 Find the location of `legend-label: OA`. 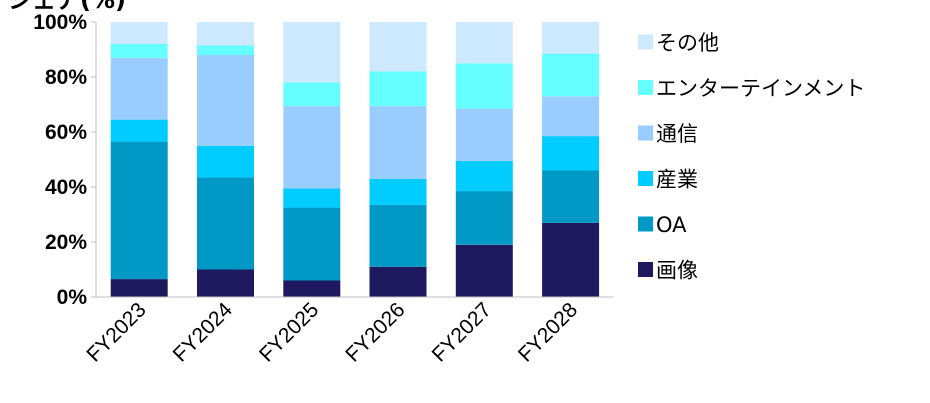

legend-label: OA is located at coordinates (671, 225).